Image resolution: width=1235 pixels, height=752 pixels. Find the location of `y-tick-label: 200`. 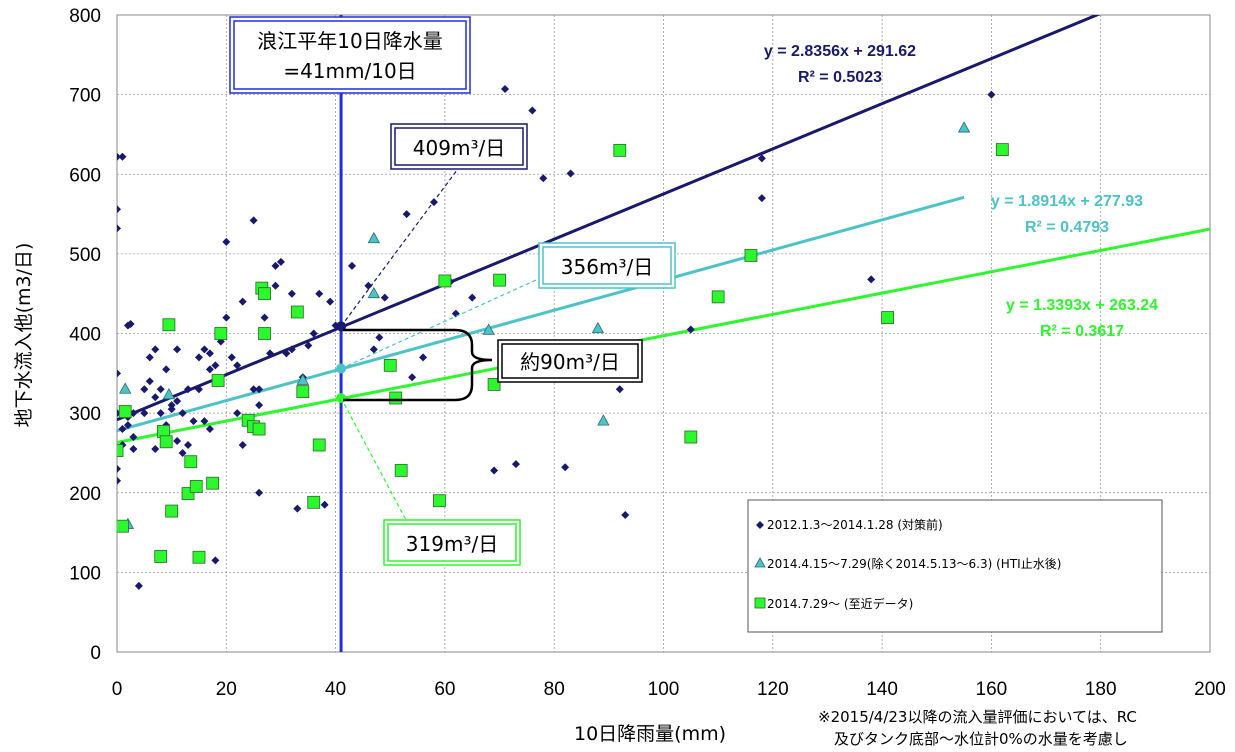

y-tick-label: 200 is located at coordinates (85, 494).